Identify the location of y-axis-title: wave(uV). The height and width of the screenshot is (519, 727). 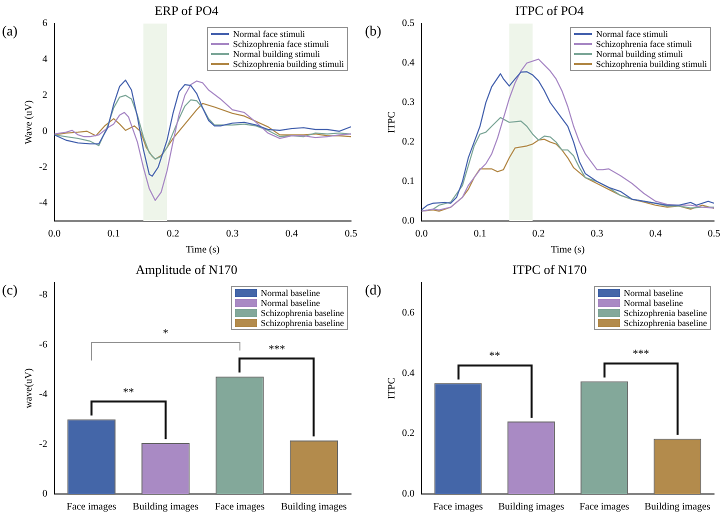
(29, 388).